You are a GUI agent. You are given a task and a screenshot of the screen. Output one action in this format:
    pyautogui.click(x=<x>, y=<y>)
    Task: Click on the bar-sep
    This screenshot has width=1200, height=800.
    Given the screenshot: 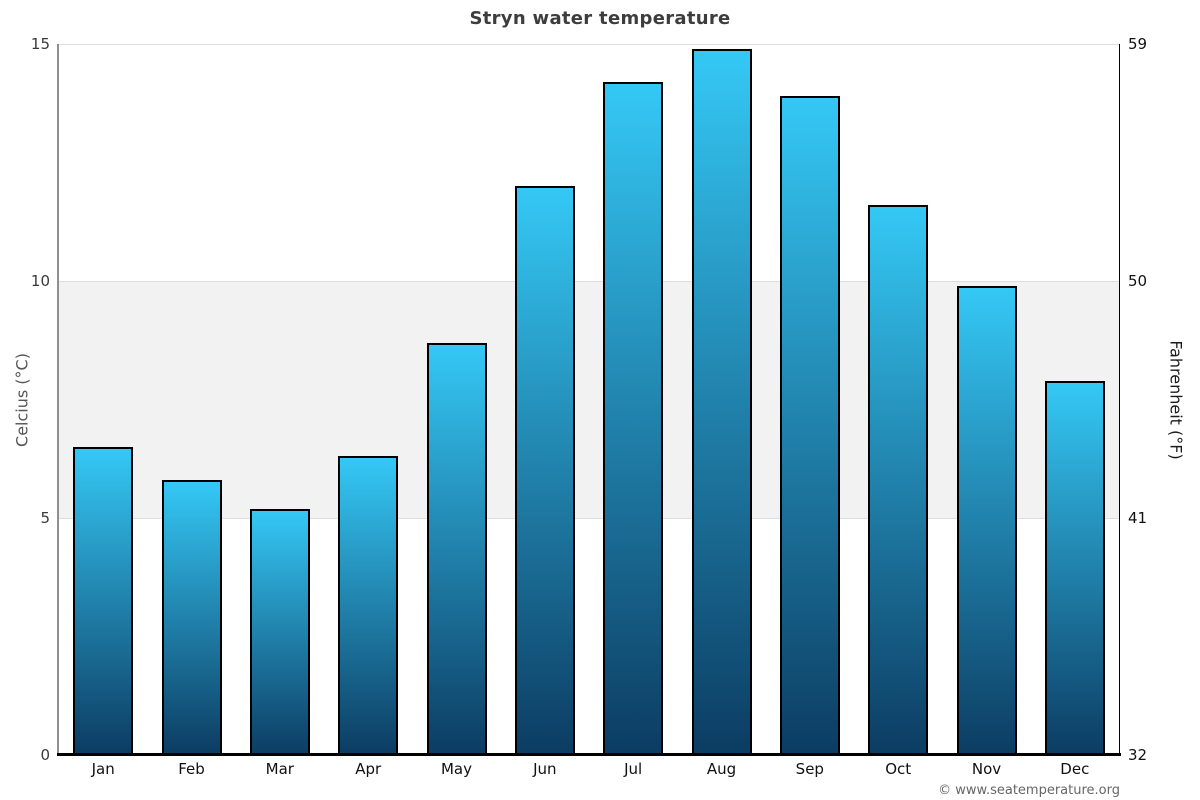 What is the action you would take?
    pyautogui.click(x=809, y=425)
    